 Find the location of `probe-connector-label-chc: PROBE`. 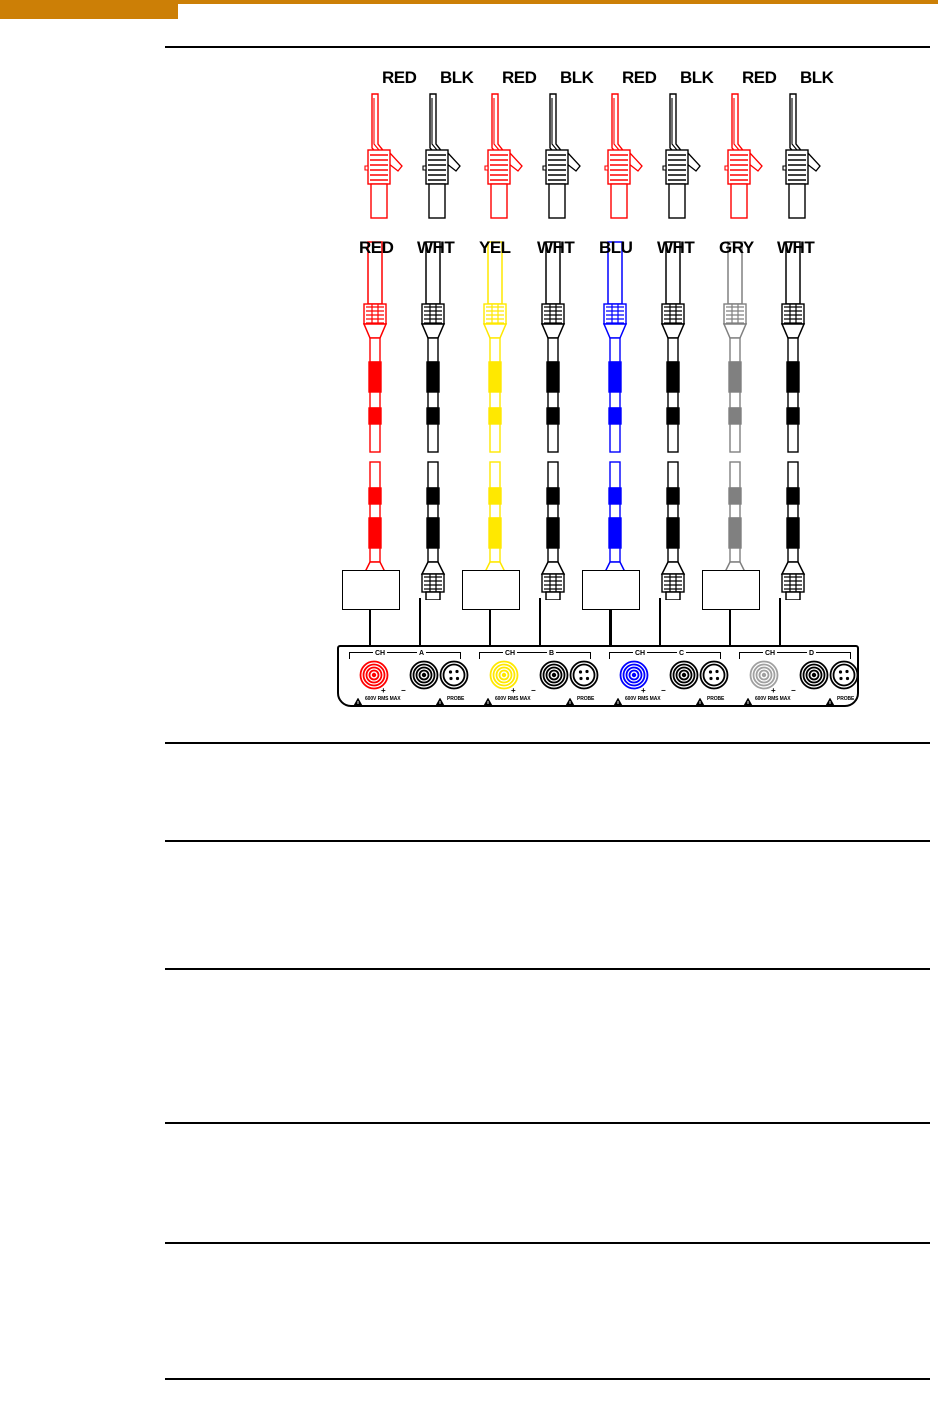

probe-connector-label-chc: PROBE is located at coordinates (716, 699).